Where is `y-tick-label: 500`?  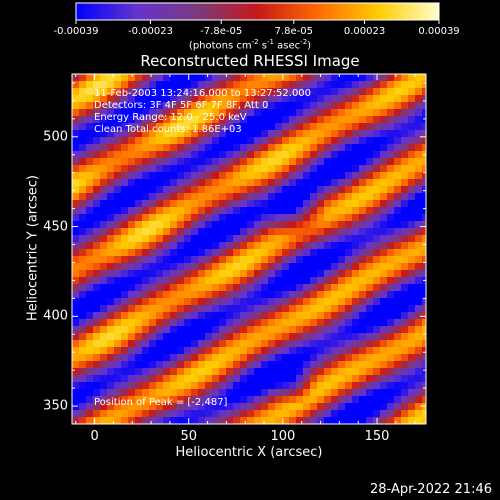
y-tick-label: 500 is located at coordinates (55, 137).